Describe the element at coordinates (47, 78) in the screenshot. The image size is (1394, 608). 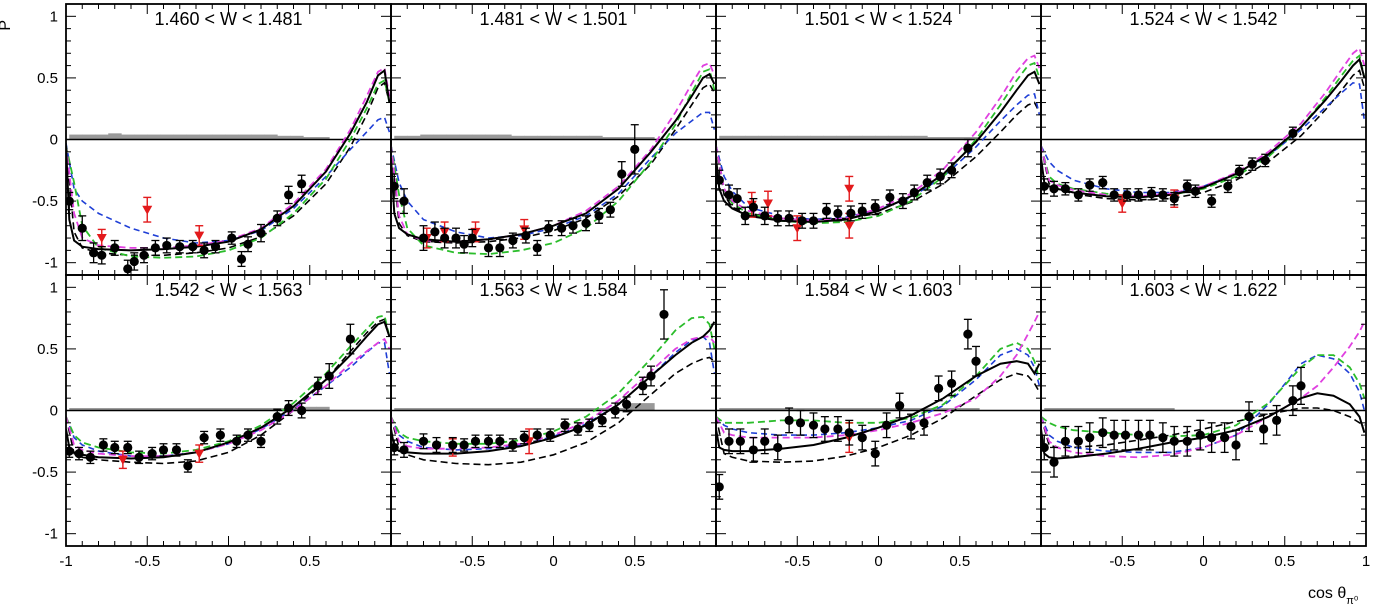
I see `y-tick-label: 0.5` at that location.